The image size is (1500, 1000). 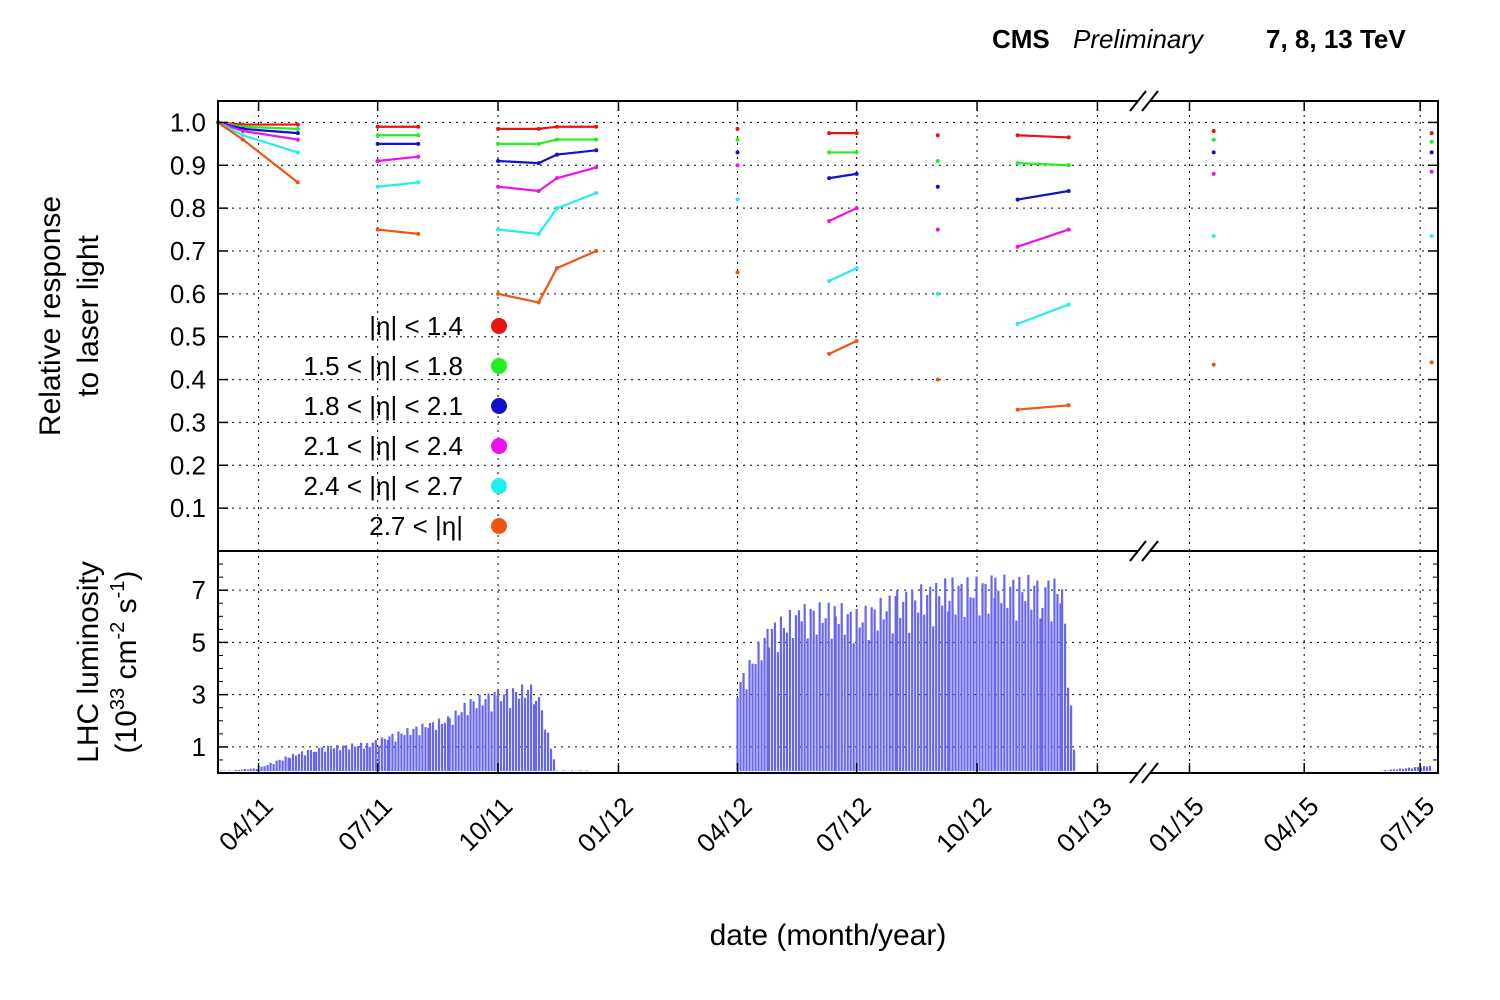 I want to click on x-tick-label: 04/11, so click(x=246, y=824).